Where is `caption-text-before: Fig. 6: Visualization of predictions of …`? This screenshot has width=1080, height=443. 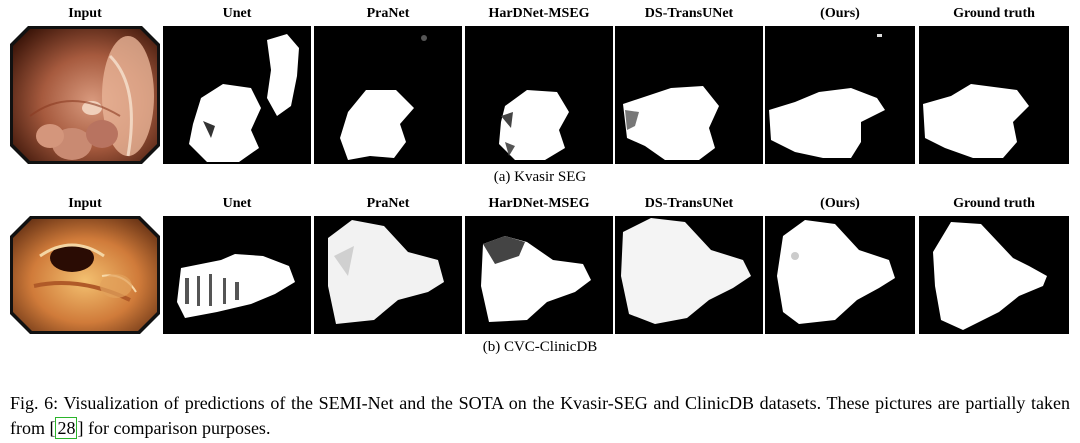 caption-text-before: Fig. 6: Visualization of predictions of … is located at coordinates (540, 415).